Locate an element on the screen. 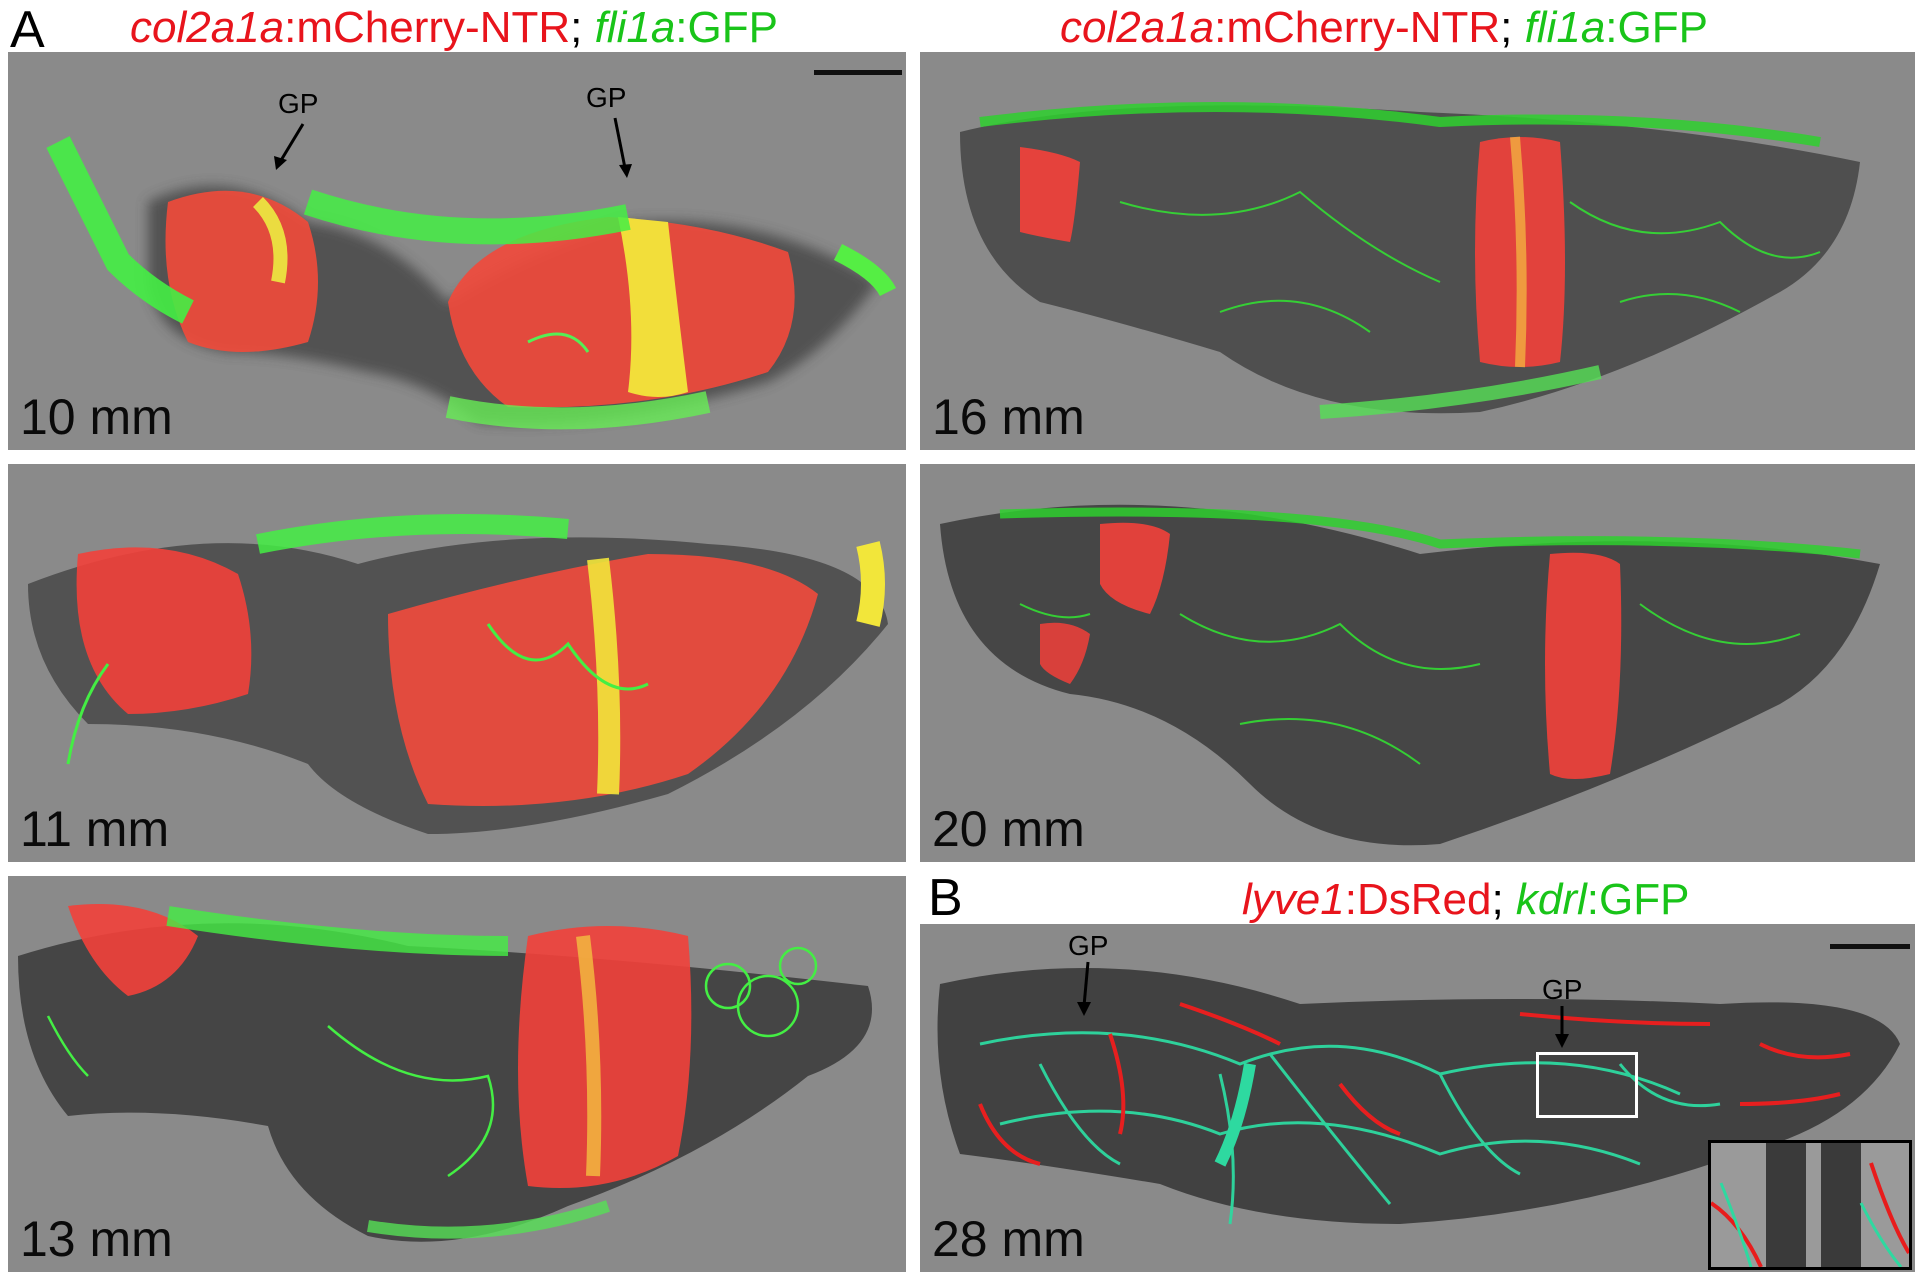 This screenshot has height=1280, width=1923. micrograph-13mm: 13 mm is located at coordinates (457, 1074).